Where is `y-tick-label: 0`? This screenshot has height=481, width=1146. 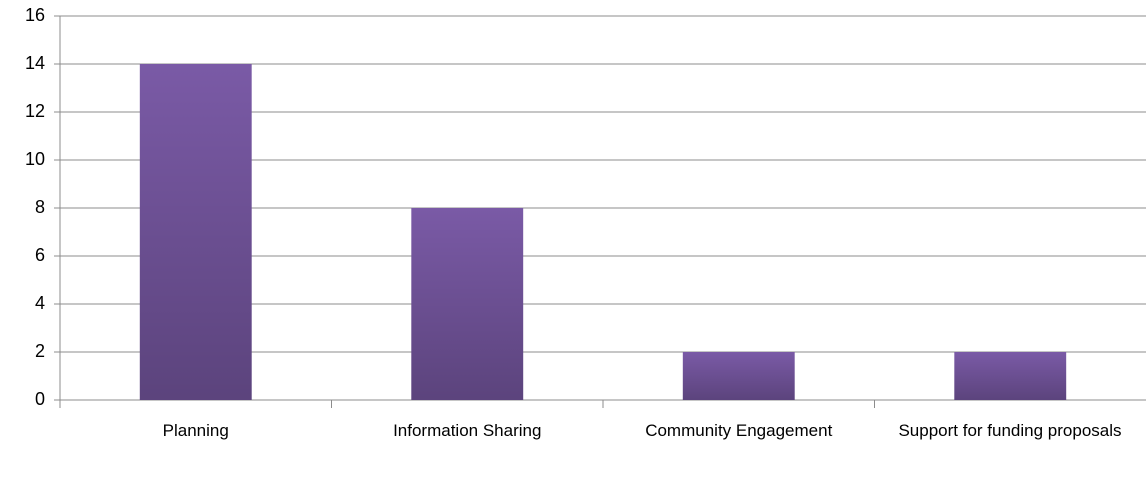 y-tick-label: 0 is located at coordinates (40, 399).